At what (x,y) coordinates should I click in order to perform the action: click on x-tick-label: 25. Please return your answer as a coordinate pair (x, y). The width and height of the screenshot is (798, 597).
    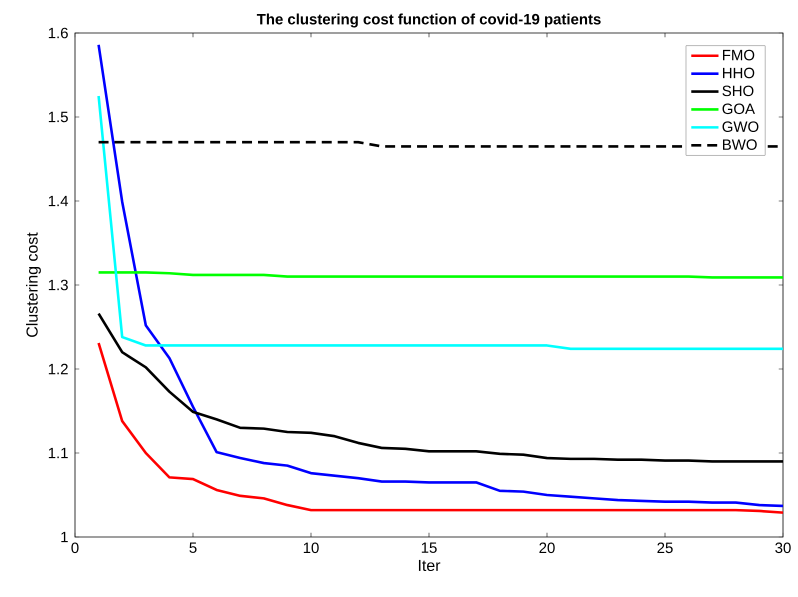
    Looking at the image, I should click on (665, 548).